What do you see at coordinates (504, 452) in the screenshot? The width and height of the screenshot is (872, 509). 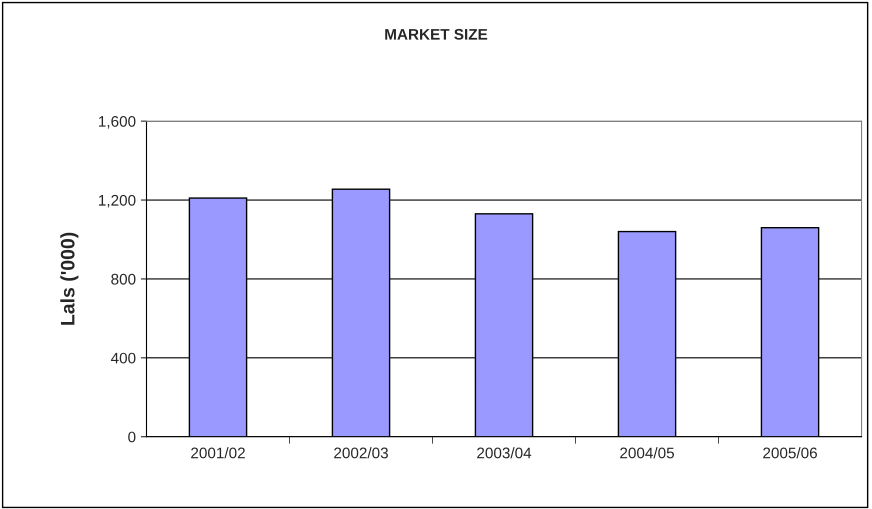 I see `x-tick-label: 2003/04` at bounding box center [504, 452].